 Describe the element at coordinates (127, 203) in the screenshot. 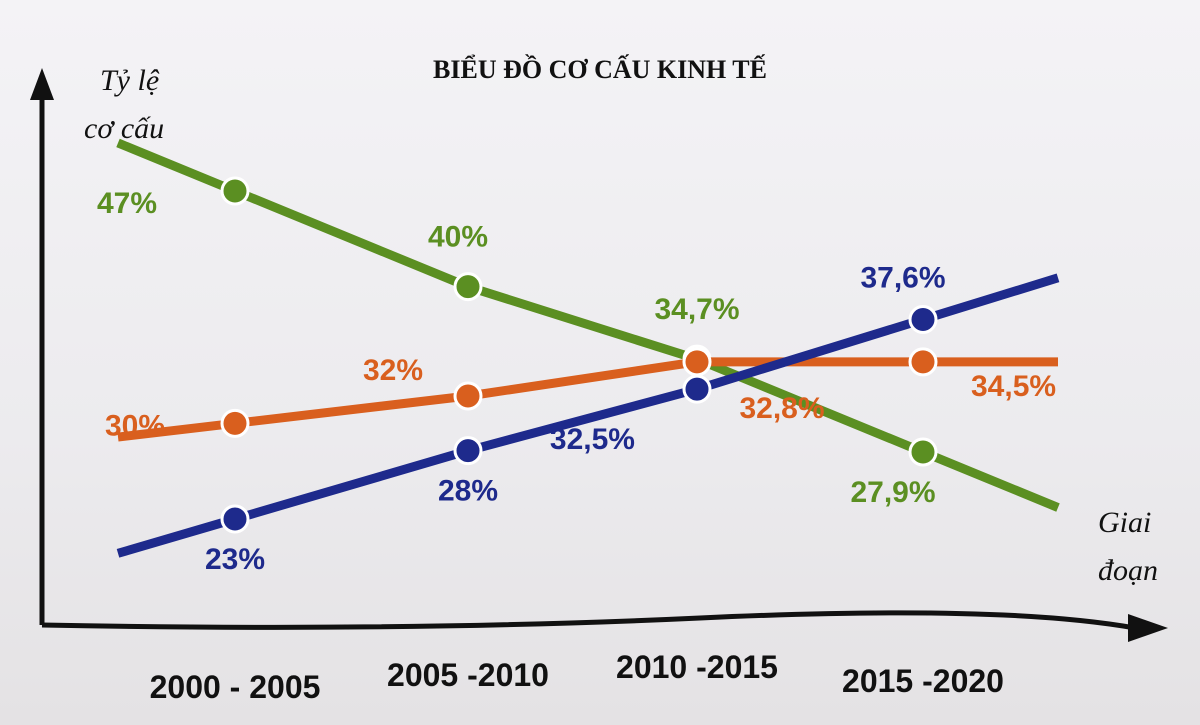

I see `data-label-green-1: 47%` at that location.